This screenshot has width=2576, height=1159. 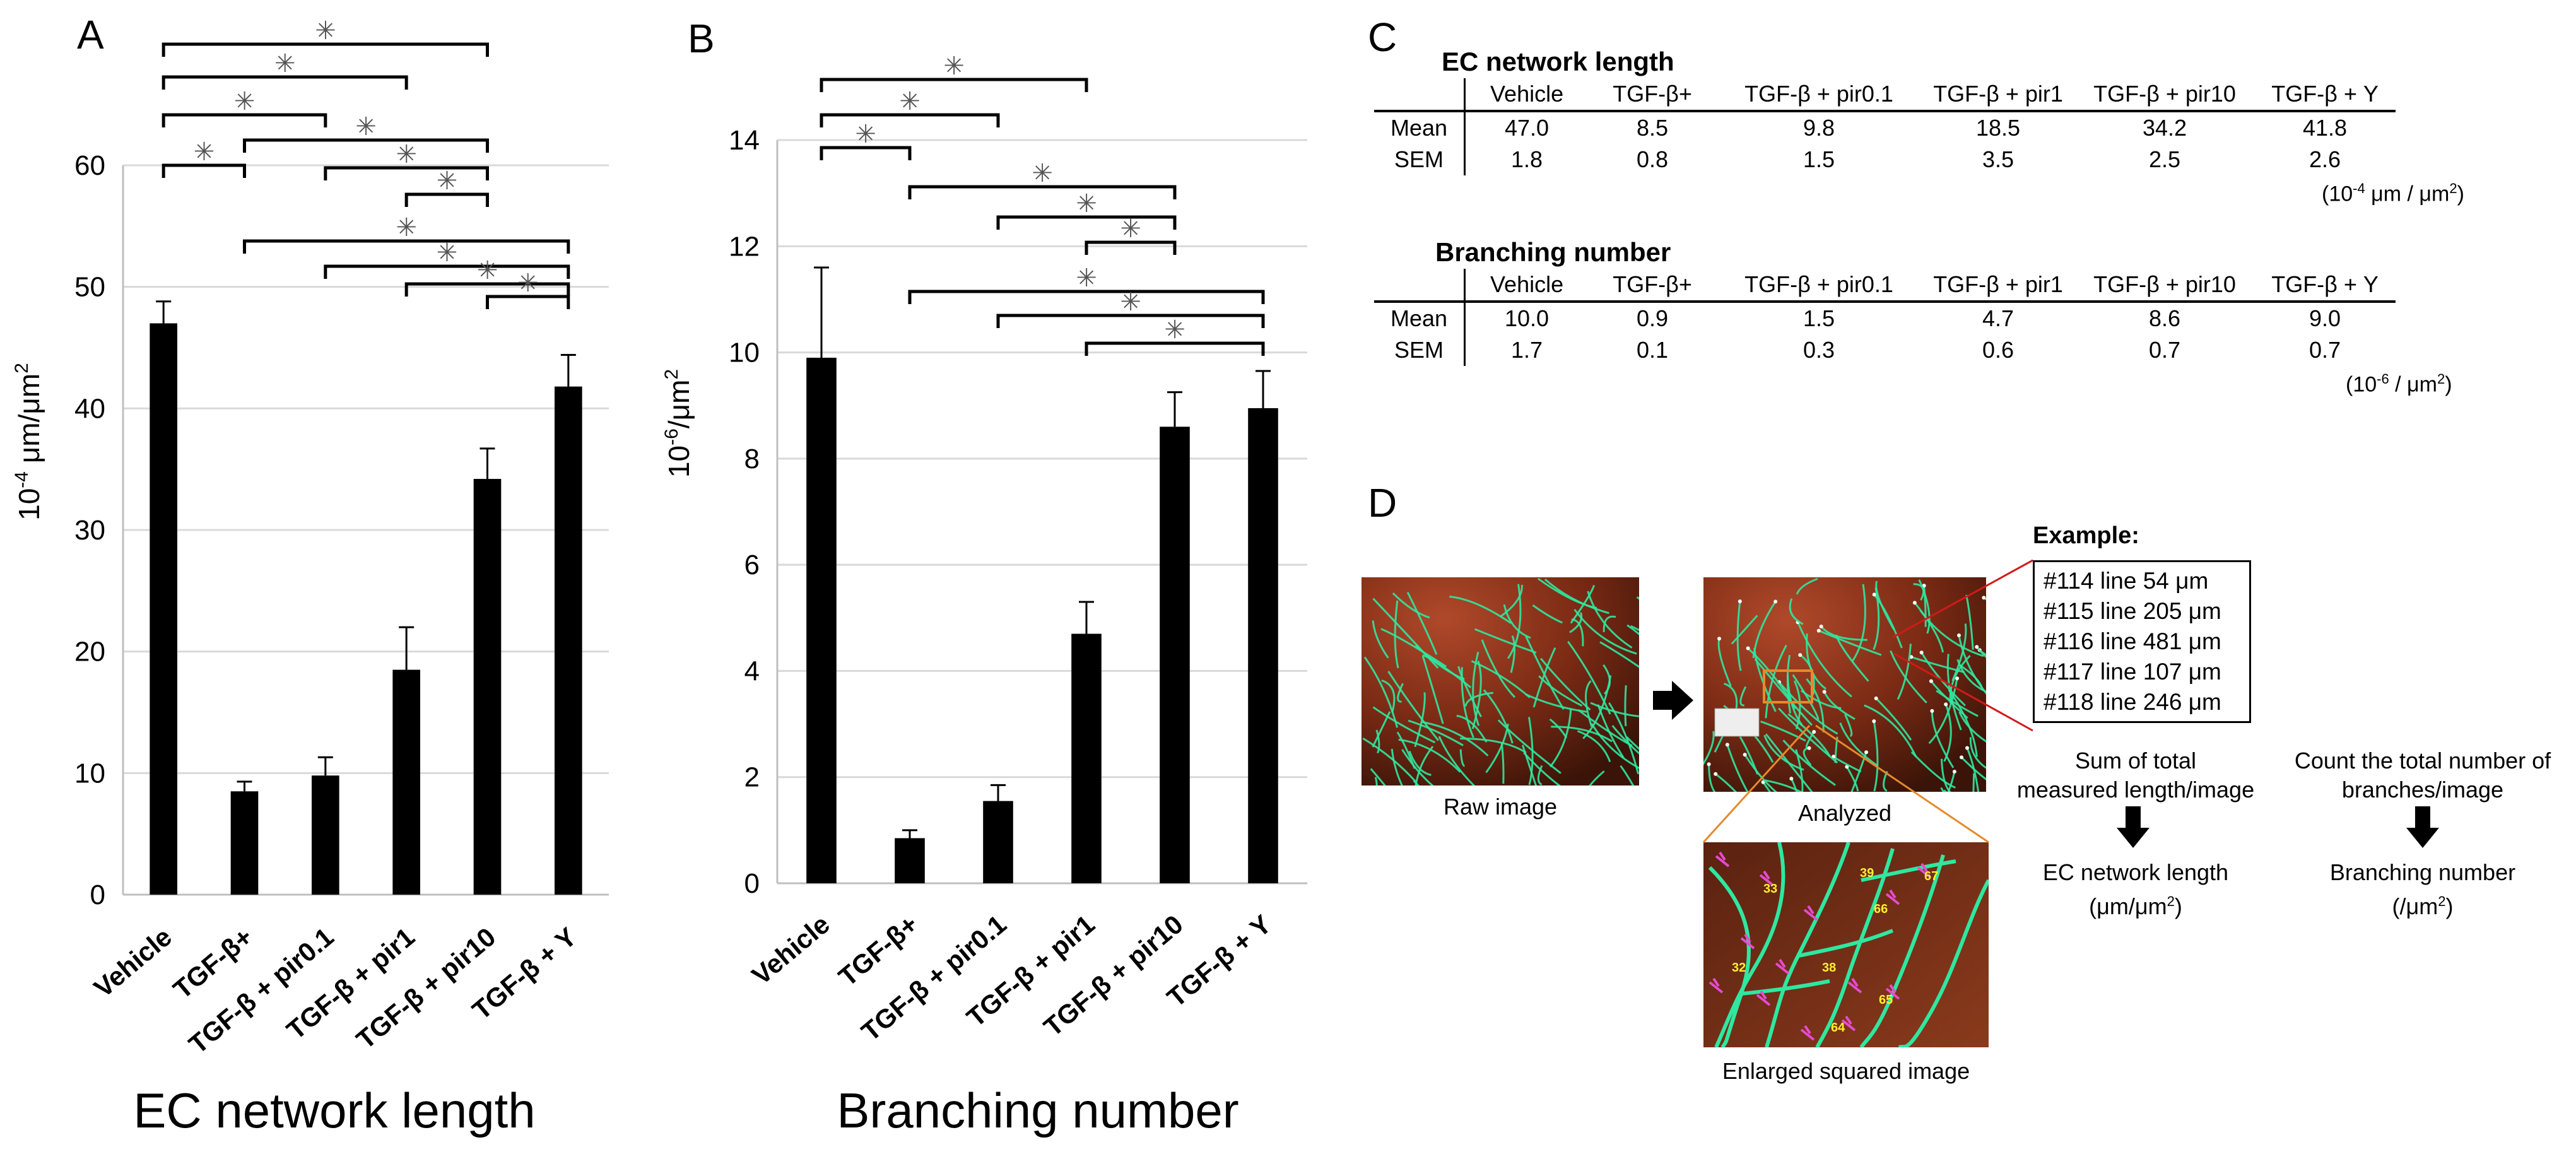 What do you see at coordinates (1867, 873) in the screenshot?
I see `branch-number-label: 39` at bounding box center [1867, 873].